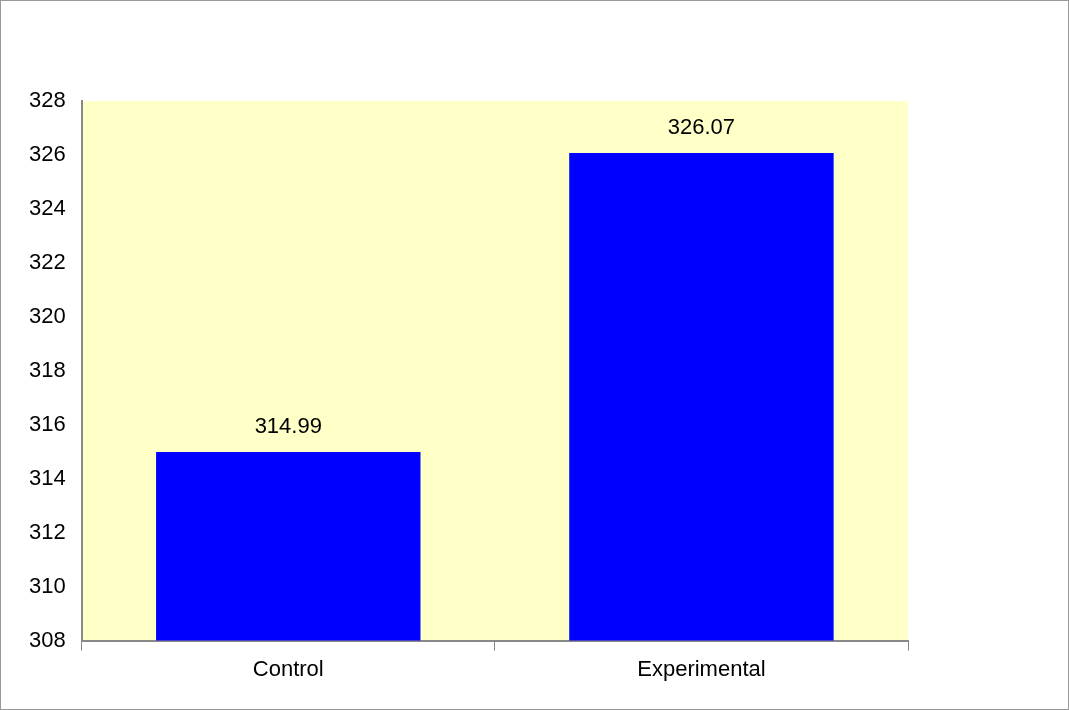  What do you see at coordinates (47, 261) in the screenshot?
I see `y-tick-label: 322` at bounding box center [47, 261].